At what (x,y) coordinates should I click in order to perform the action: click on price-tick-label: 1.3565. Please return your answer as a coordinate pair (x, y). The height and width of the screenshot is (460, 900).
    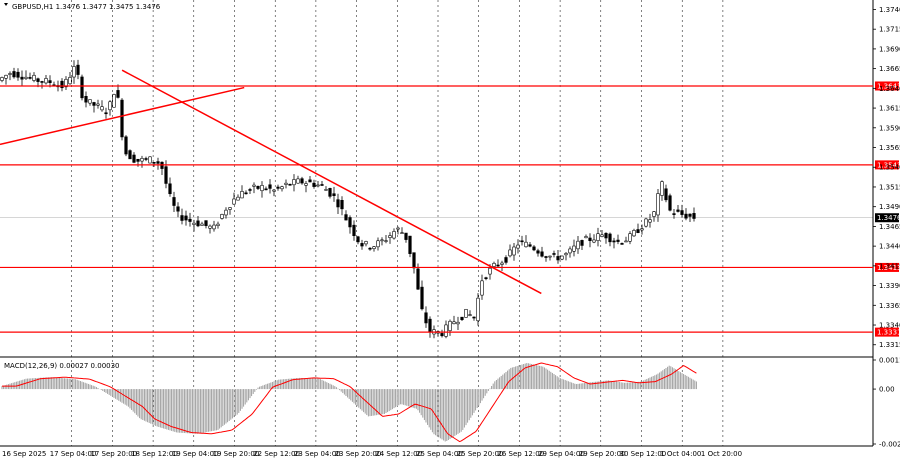
    Looking at the image, I should click on (889, 148).